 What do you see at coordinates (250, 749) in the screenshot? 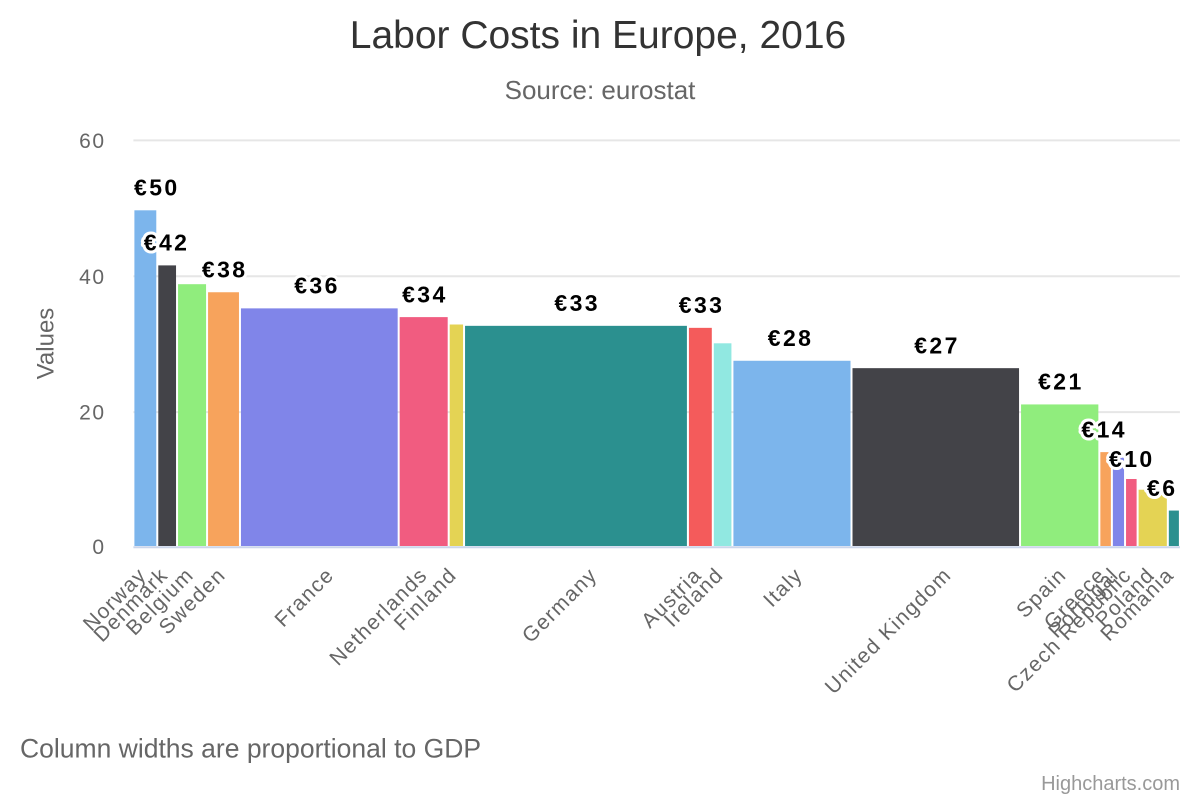
I see `svg-text:Column widths are proportional: Column widths are proportional to GDP` at bounding box center [250, 749].